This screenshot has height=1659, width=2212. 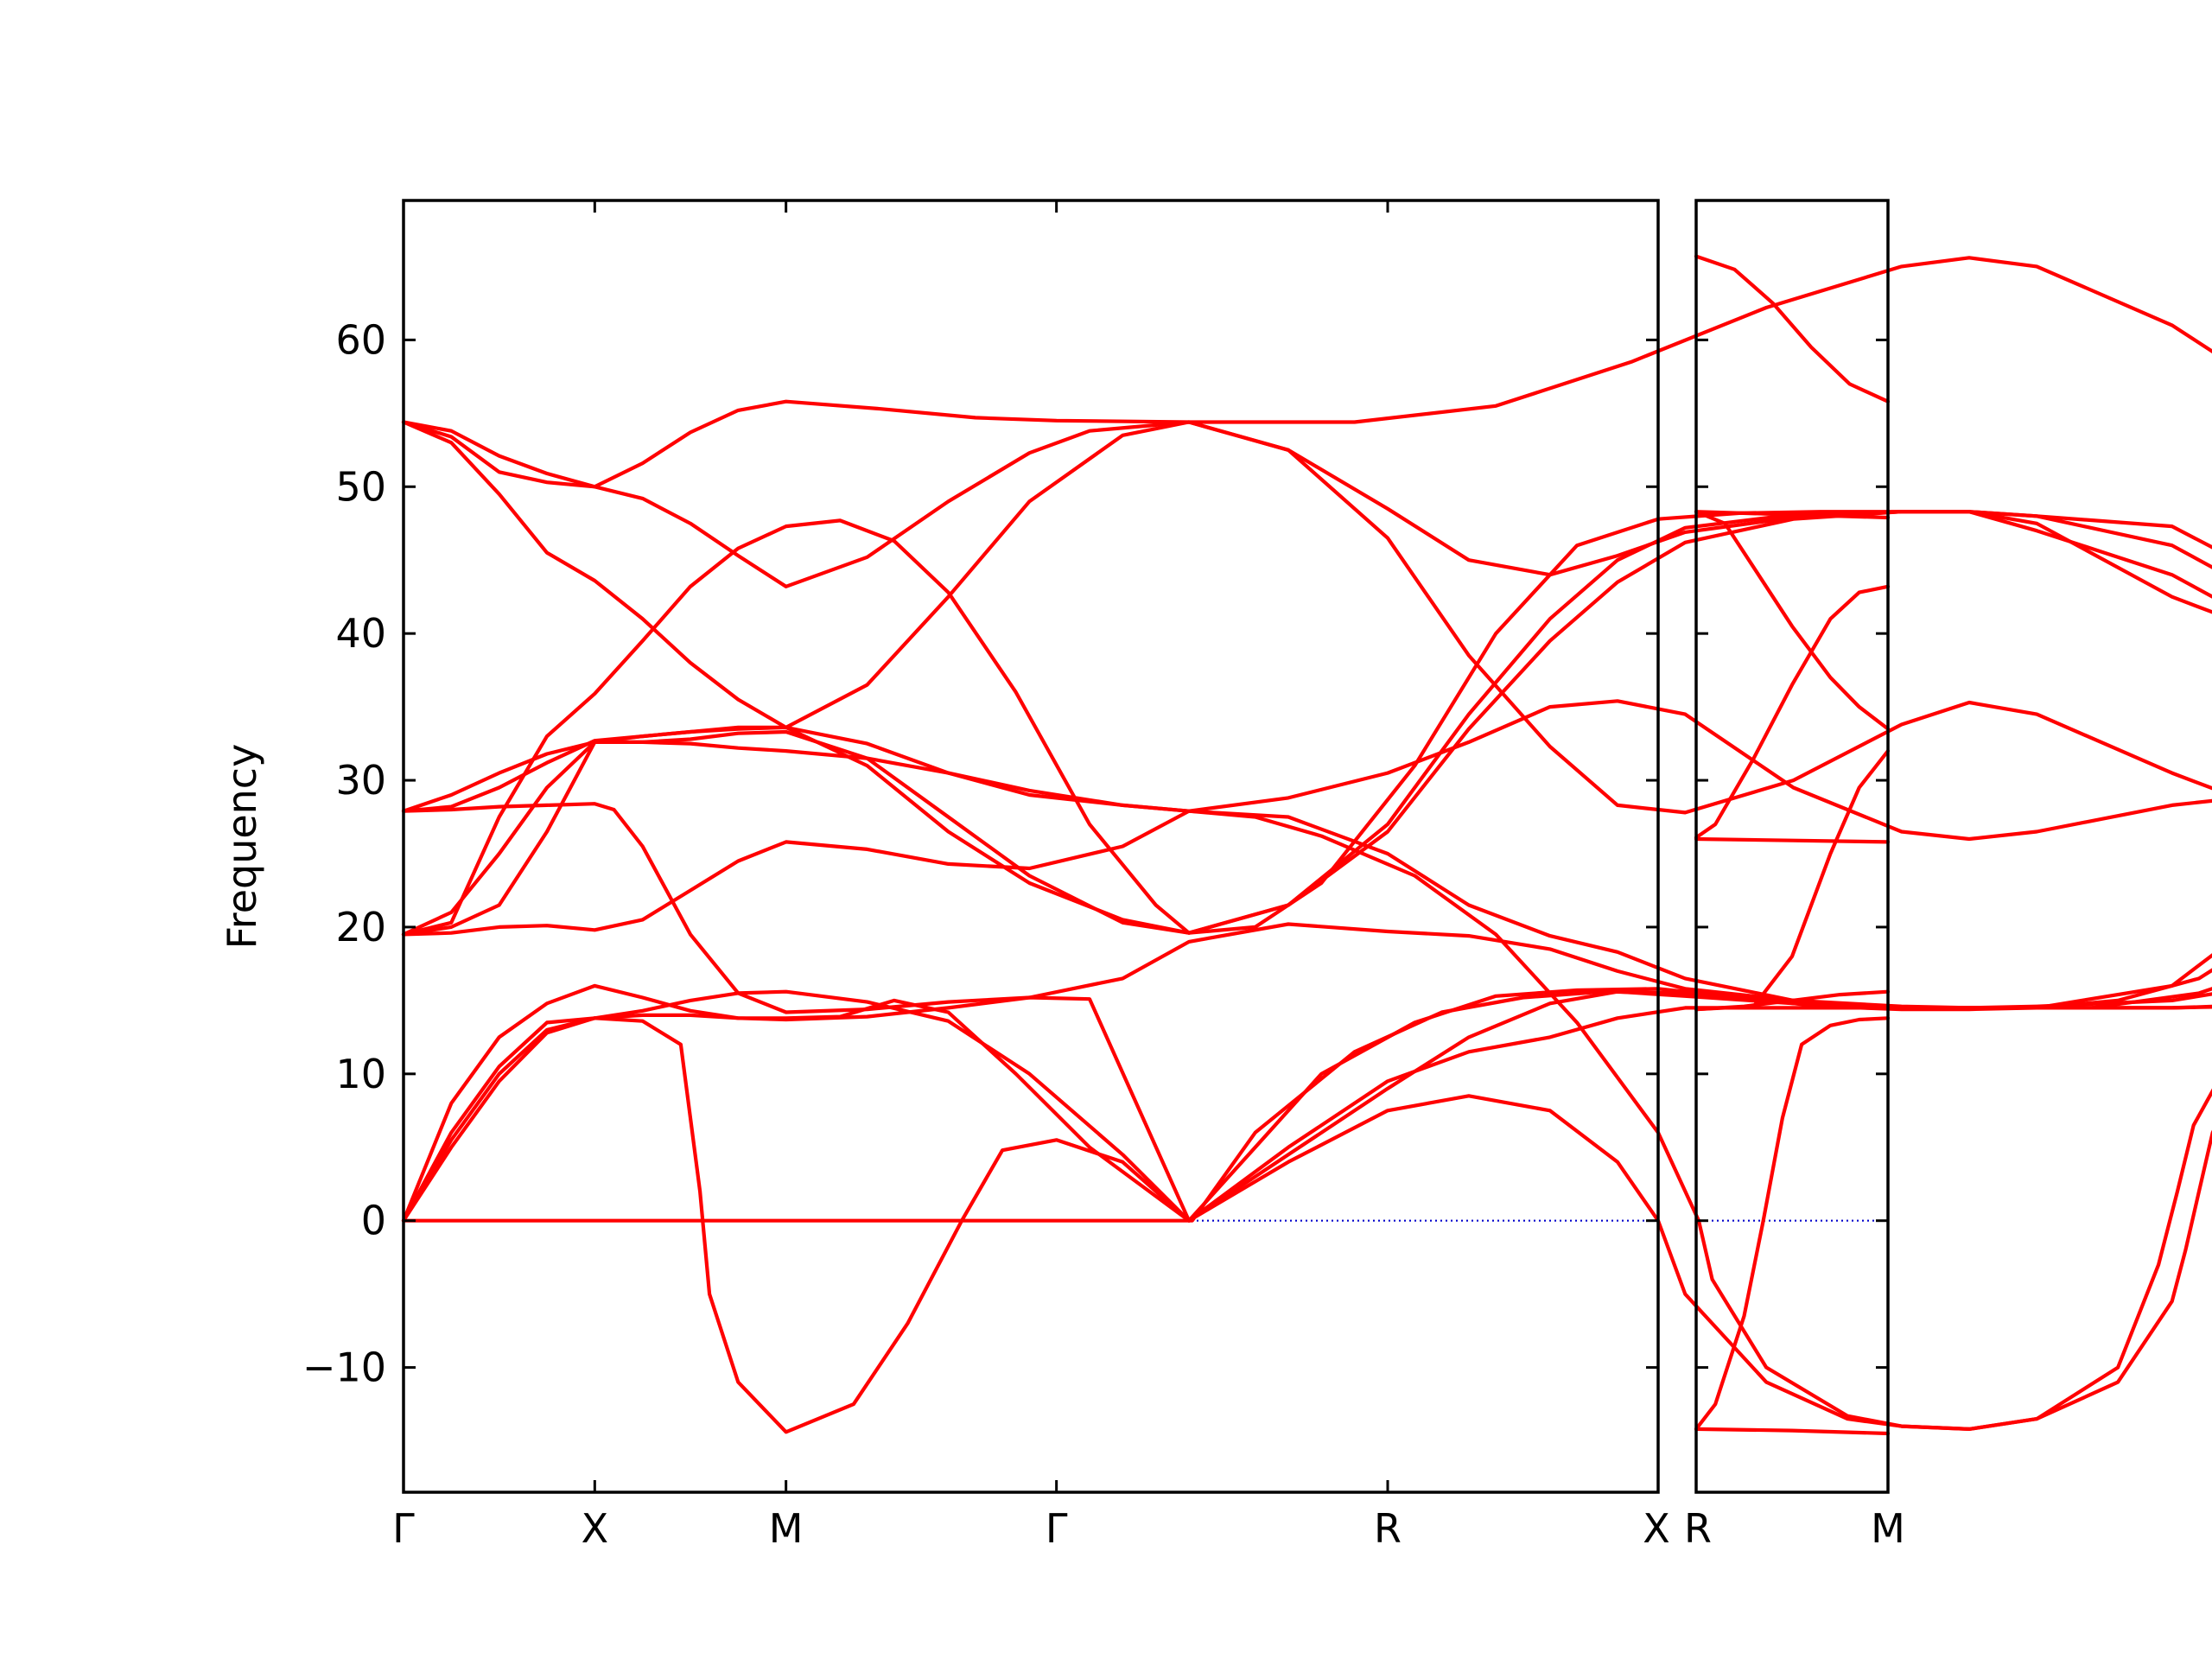 I want to click on plot-frame, so click(x=1792, y=846).